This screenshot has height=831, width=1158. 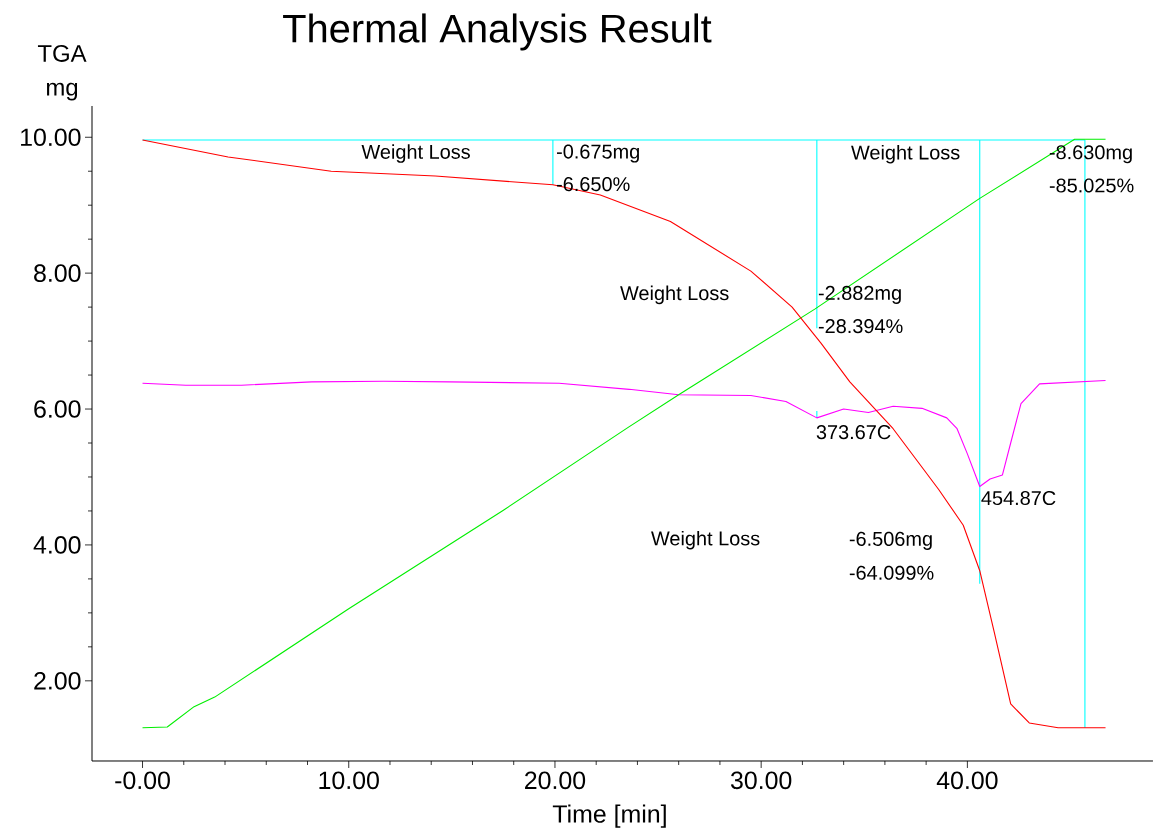 I want to click on x-tick-label: 40.00, so click(x=967, y=780).